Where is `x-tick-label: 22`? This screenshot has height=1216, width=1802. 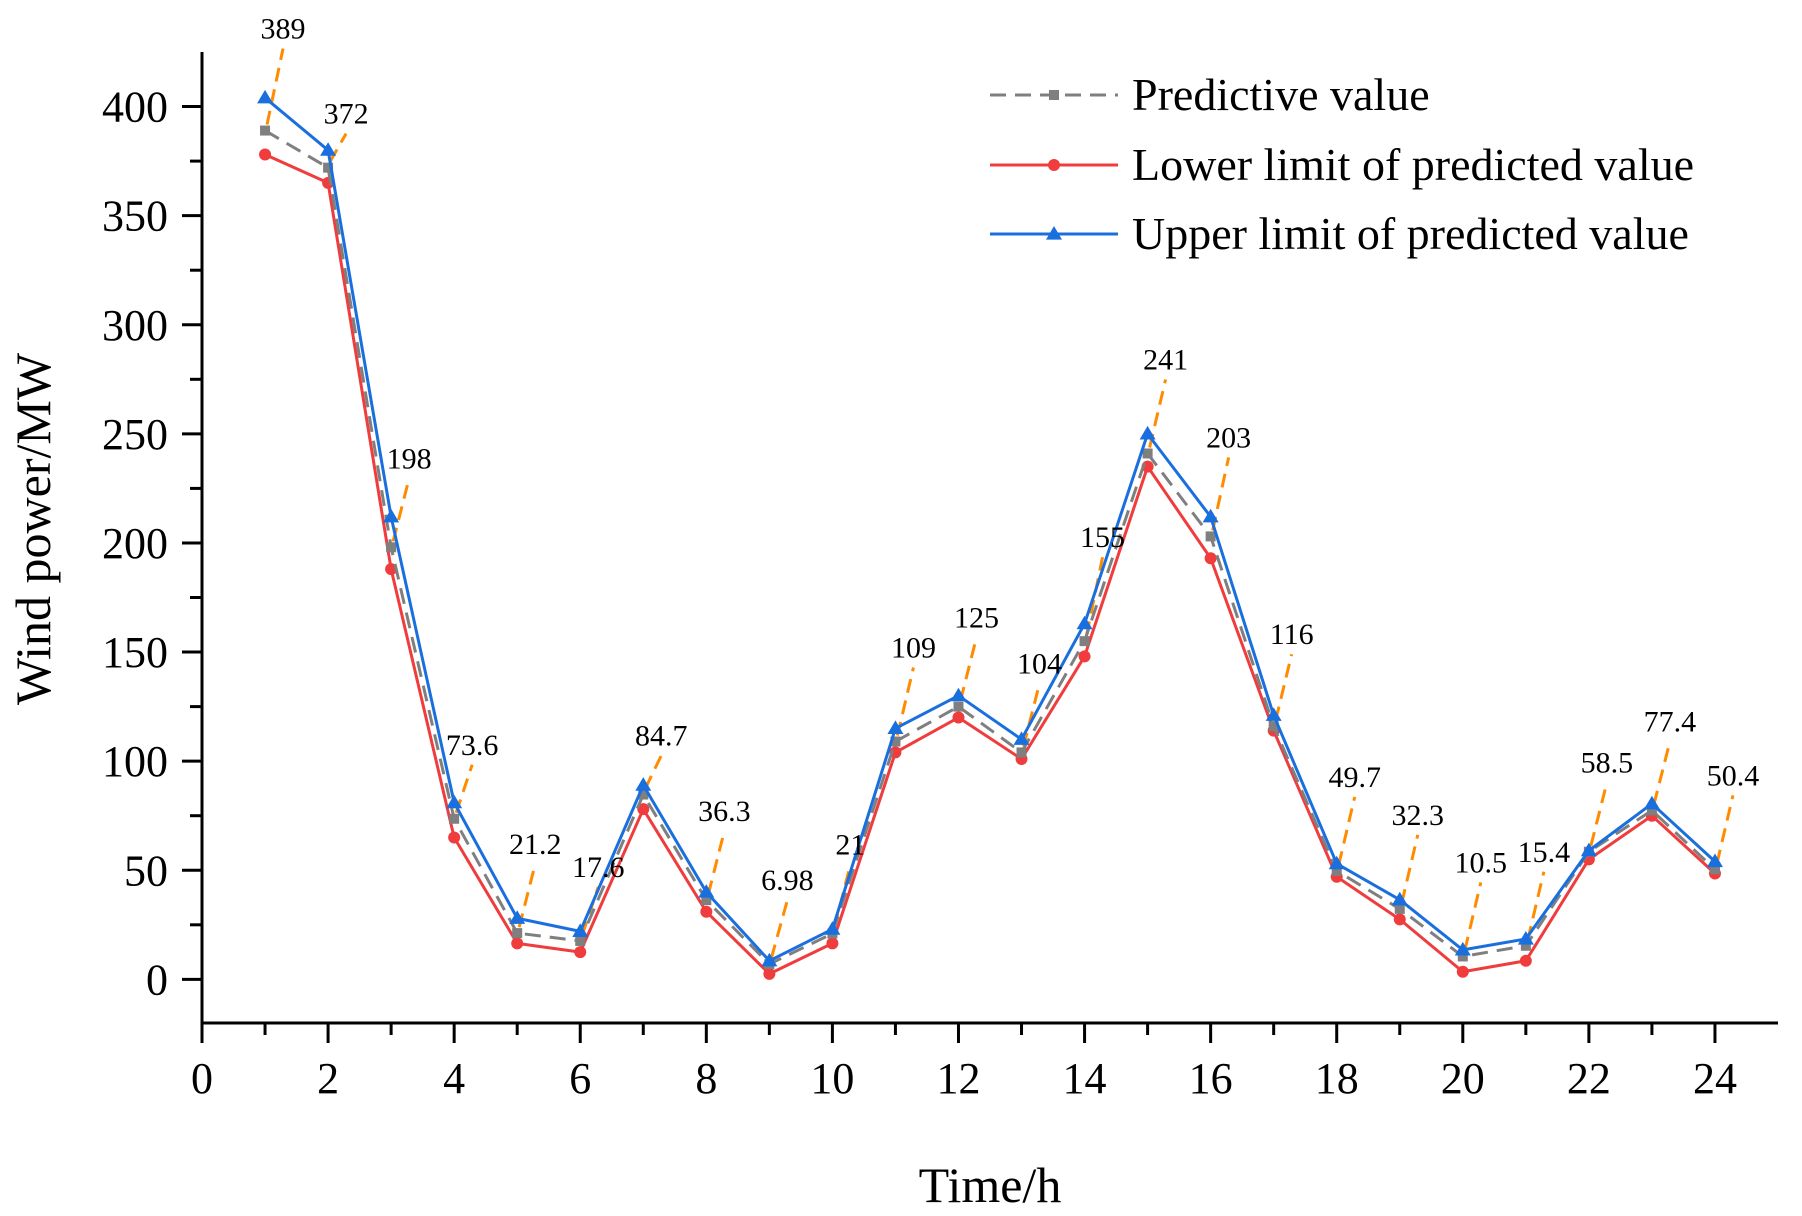 x-tick-label: 22 is located at coordinates (1589, 1078).